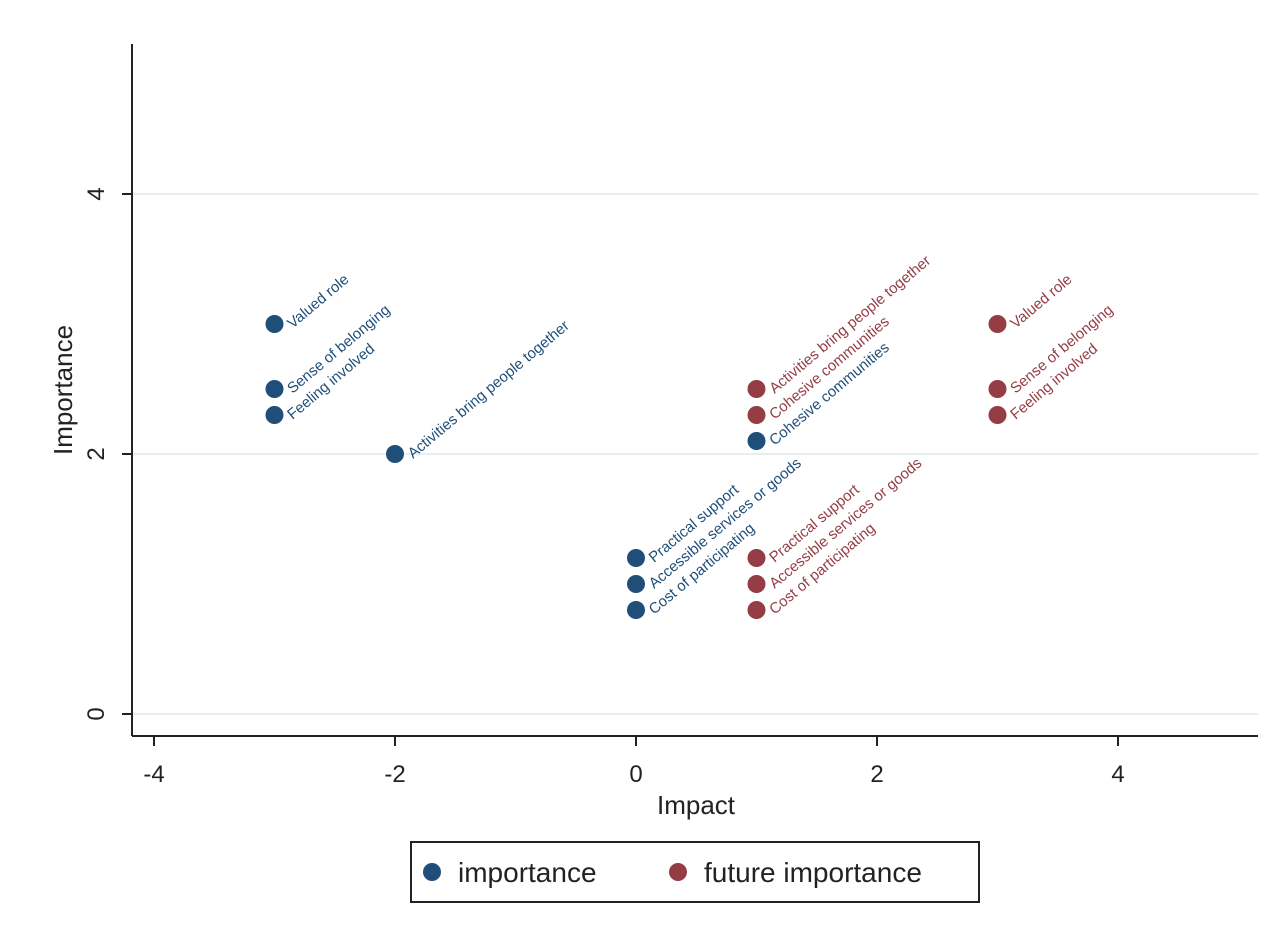  I want to click on legend-marker-future-importance, so click(678, 872).